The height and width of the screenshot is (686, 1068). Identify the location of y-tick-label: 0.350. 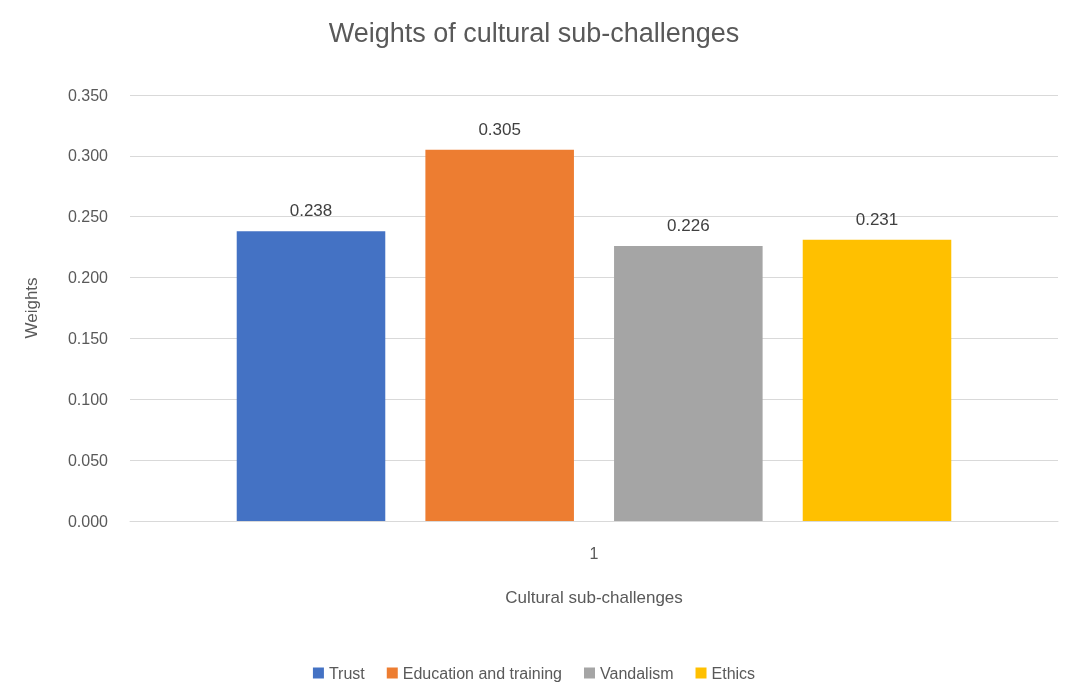
(88, 95).